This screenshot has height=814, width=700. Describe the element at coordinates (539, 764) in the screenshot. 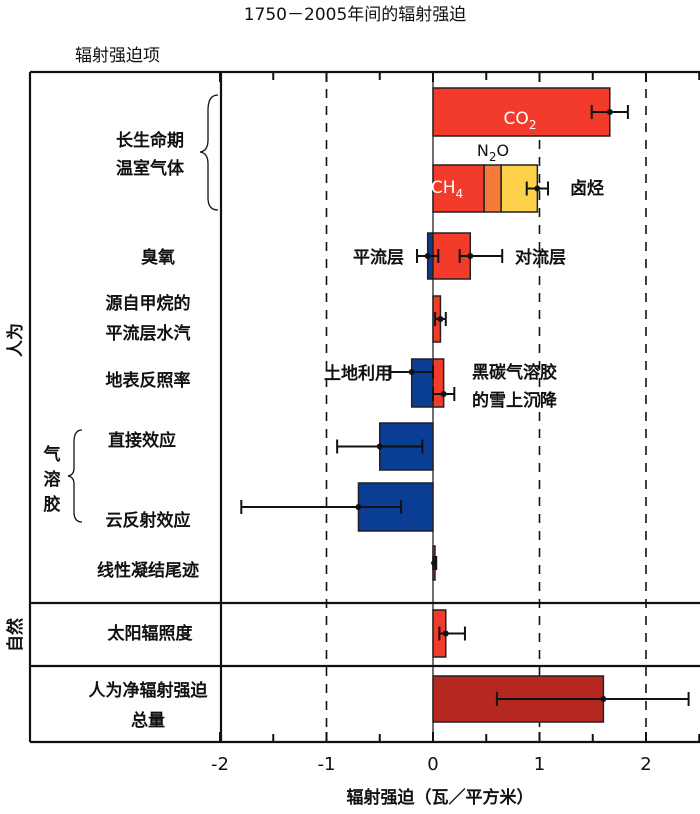

I see `x-tick-label: 1` at that location.